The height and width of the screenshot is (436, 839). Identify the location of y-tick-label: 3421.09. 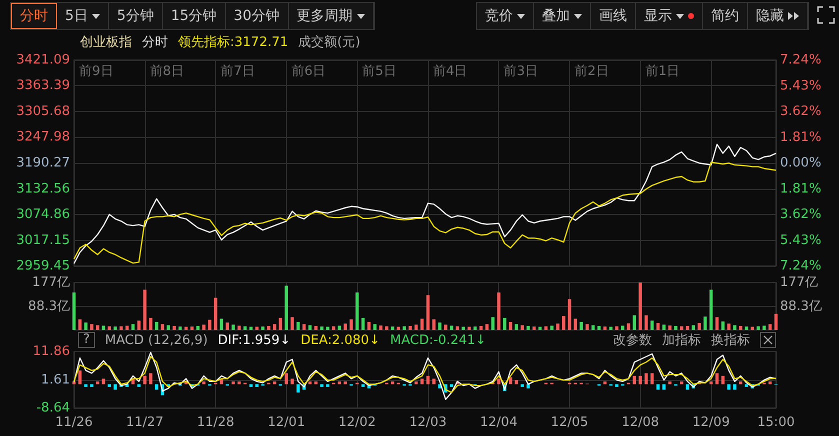
(43, 60).